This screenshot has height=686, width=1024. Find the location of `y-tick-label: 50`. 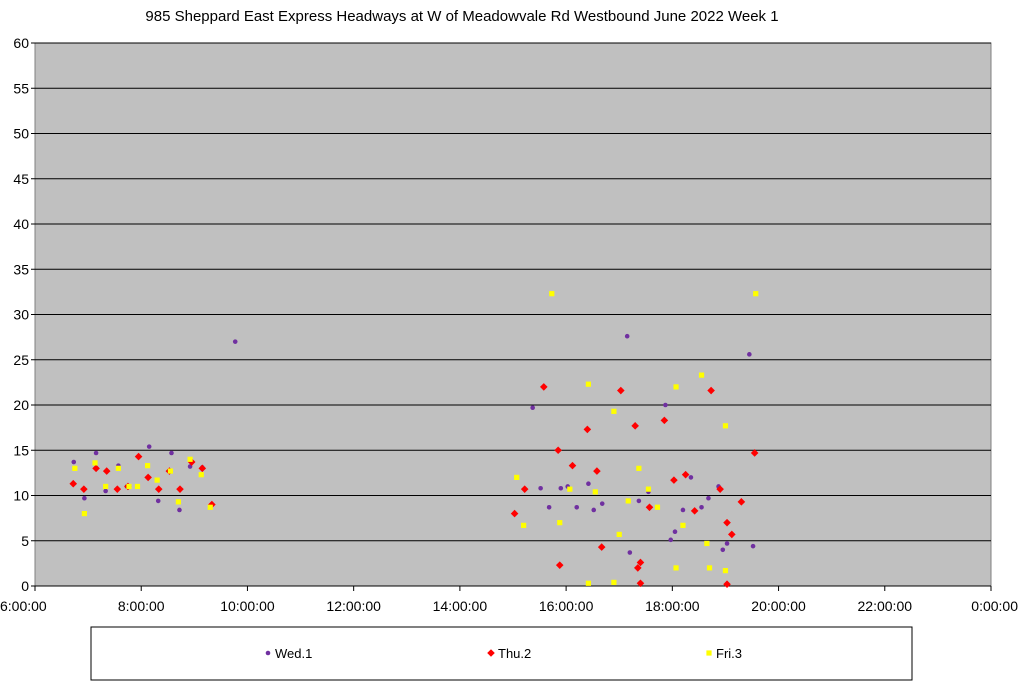

y-tick-label: 50 is located at coordinates (21, 134).